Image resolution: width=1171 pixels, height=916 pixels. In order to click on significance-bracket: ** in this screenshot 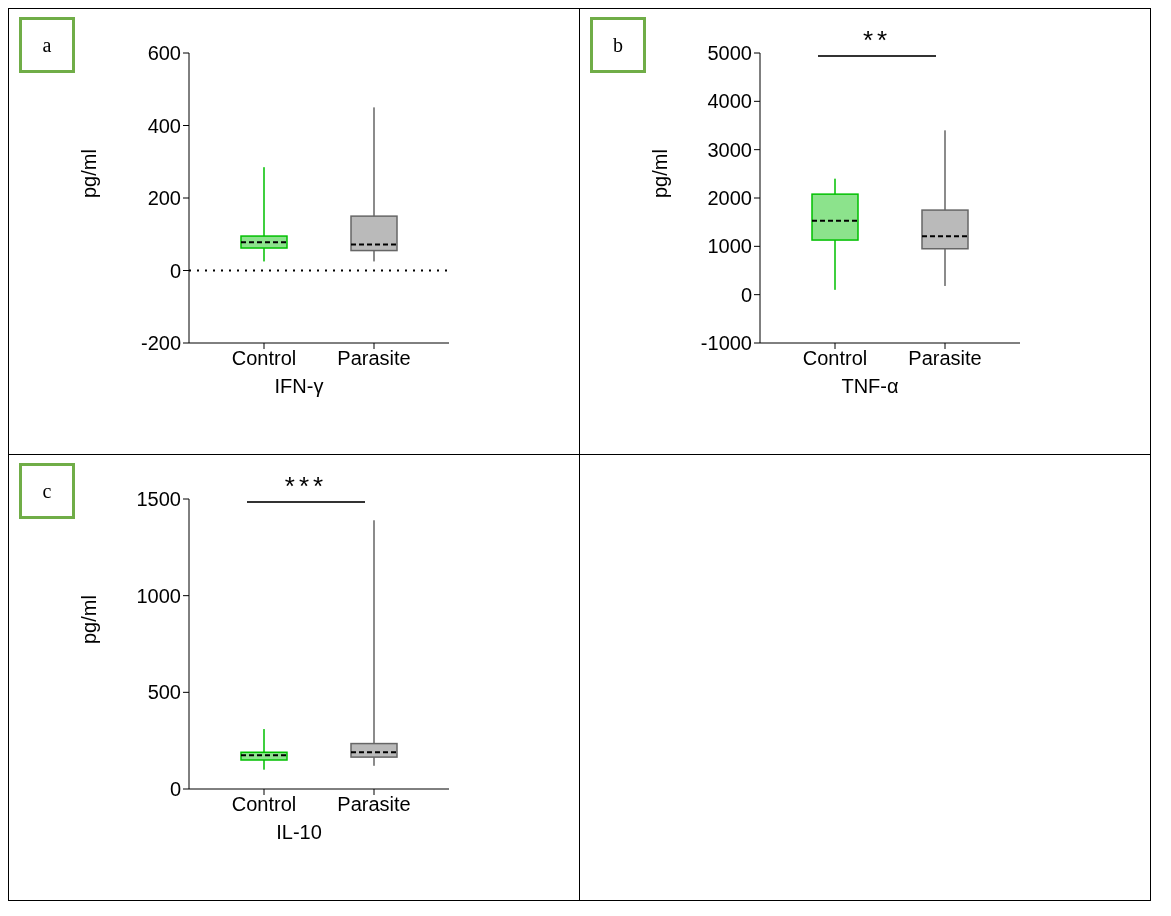, I will do `click(877, 42)`.